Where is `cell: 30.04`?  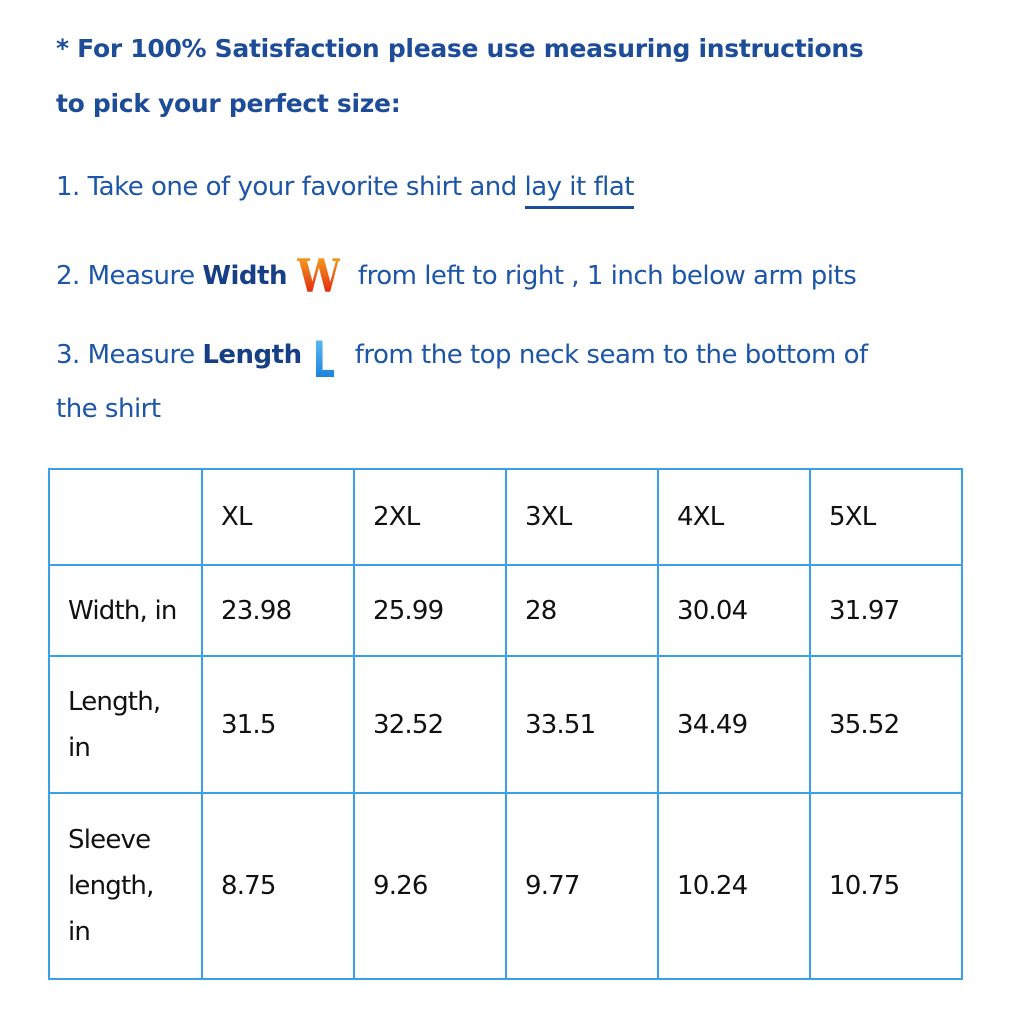 cell: 30.04 is located at coordinates (733, 610).